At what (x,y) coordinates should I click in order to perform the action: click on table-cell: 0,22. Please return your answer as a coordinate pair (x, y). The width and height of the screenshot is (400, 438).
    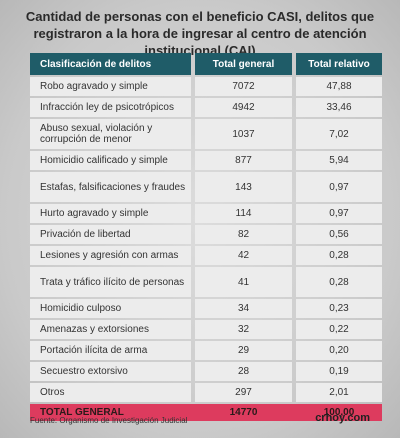
    Looking at the image, I should click on (339, 329).